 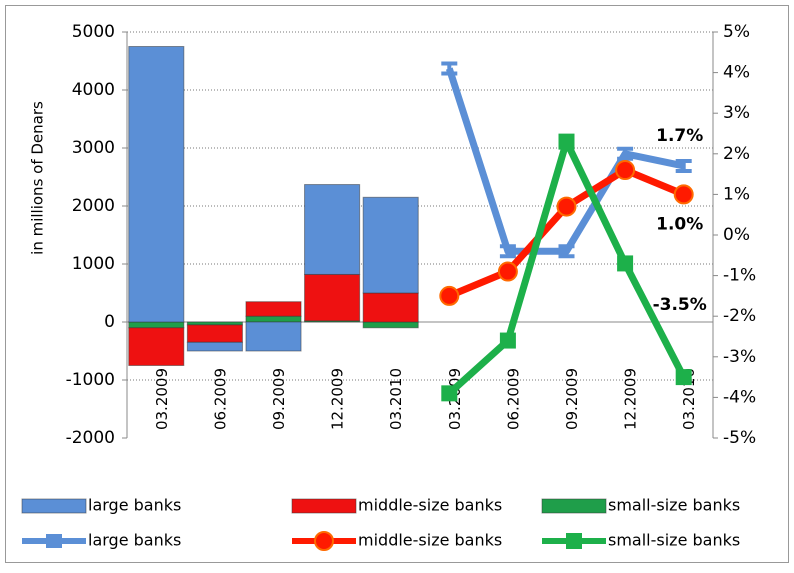 What do you see at coordinates (679, 224) in the screenshot?
I see `value-label: 1.0%` at bounding box center [679, 224].